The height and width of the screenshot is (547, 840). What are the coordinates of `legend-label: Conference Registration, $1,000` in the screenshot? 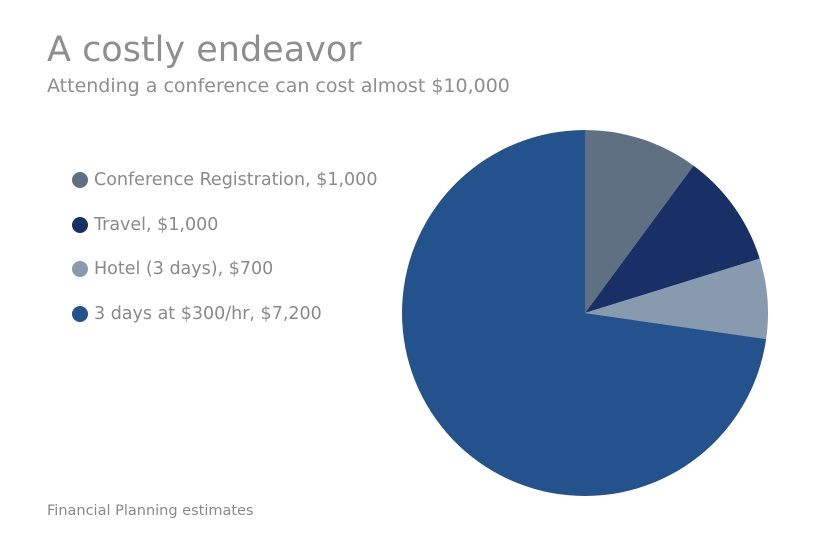 It's located at (236, 180).